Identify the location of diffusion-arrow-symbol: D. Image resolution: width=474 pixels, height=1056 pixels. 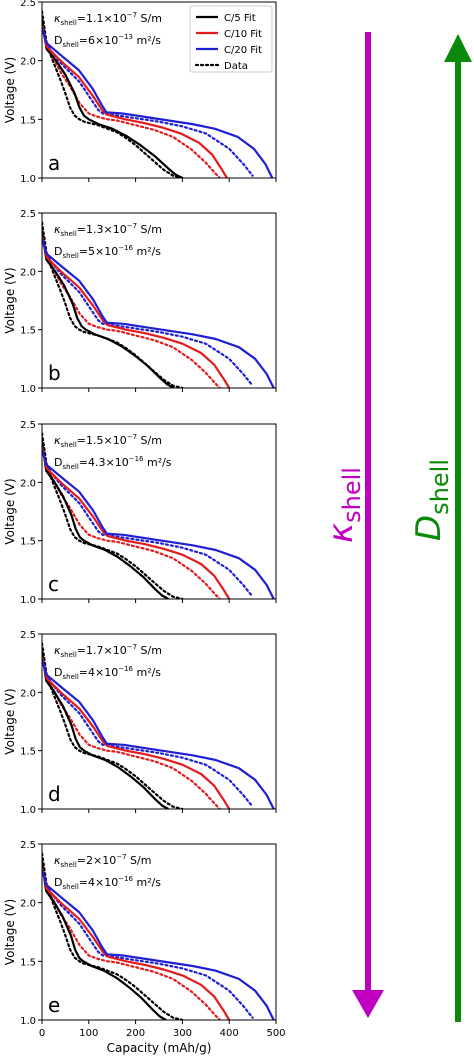
(429, 528).